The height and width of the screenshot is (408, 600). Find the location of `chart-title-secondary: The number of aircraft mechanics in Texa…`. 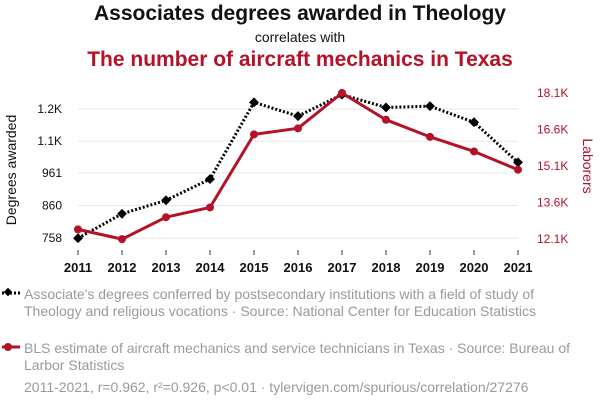

chart-title-secondary: The number of aircraft mechanics in Texa… is located at coordinates (300, 59).